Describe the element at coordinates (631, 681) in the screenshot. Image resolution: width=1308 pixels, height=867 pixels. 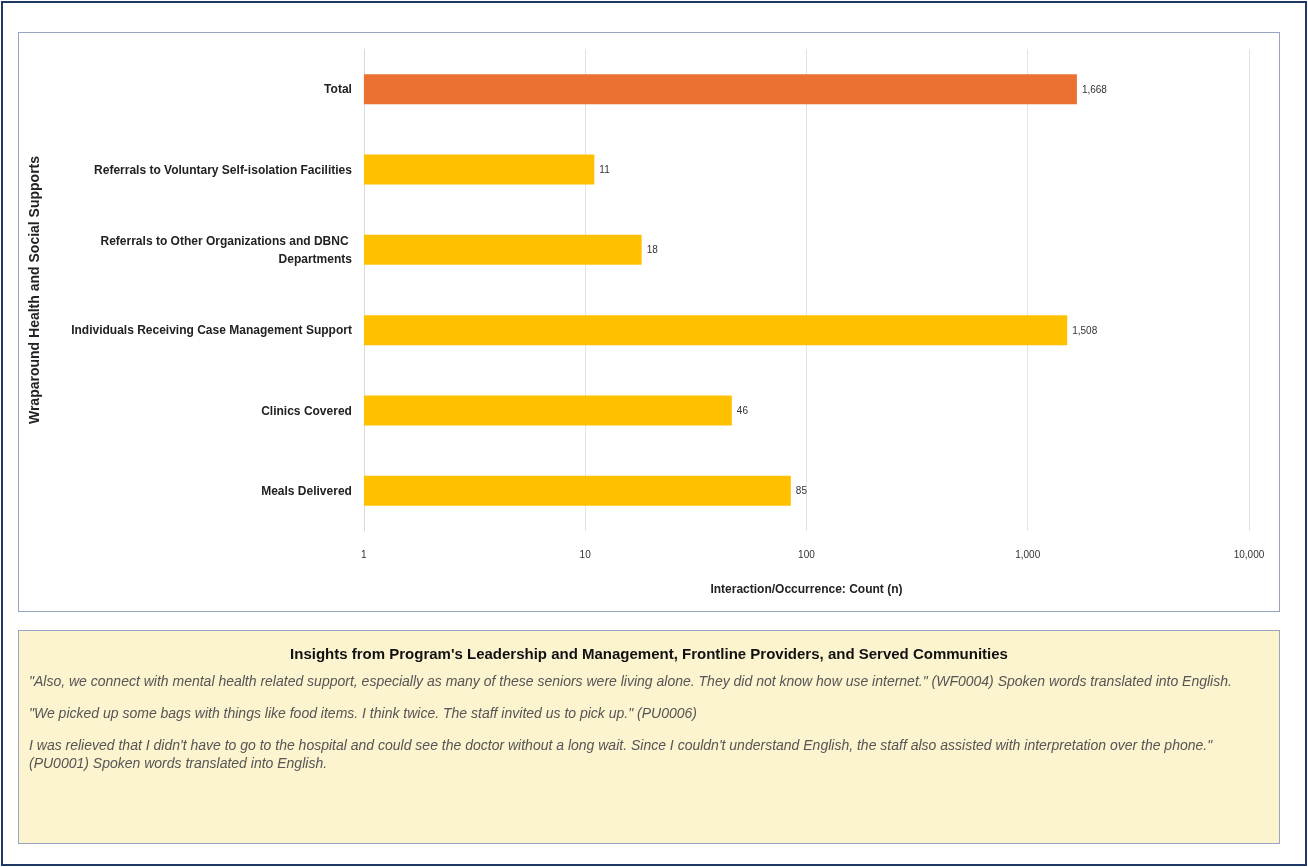
I see `text: "Also, we connect with mental health related support, especially as many of these seniors were living alone. They did not know how use internet." (WF0004) Spoken words translated into English.` at that location.